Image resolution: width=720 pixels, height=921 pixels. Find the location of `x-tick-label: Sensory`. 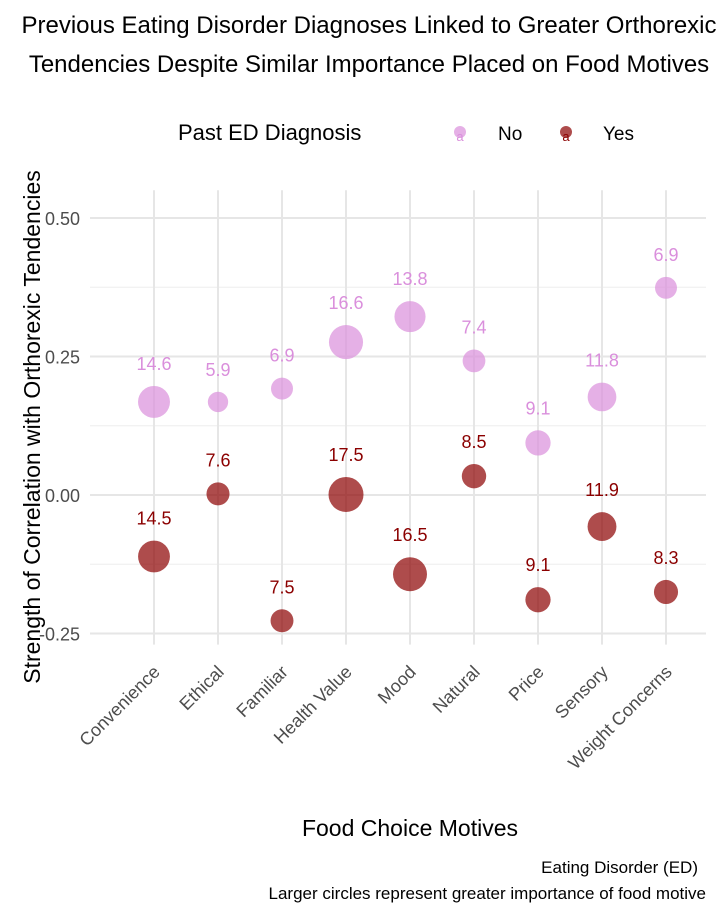

x-tick-label: Sensory is located at coordinates (581, 692).